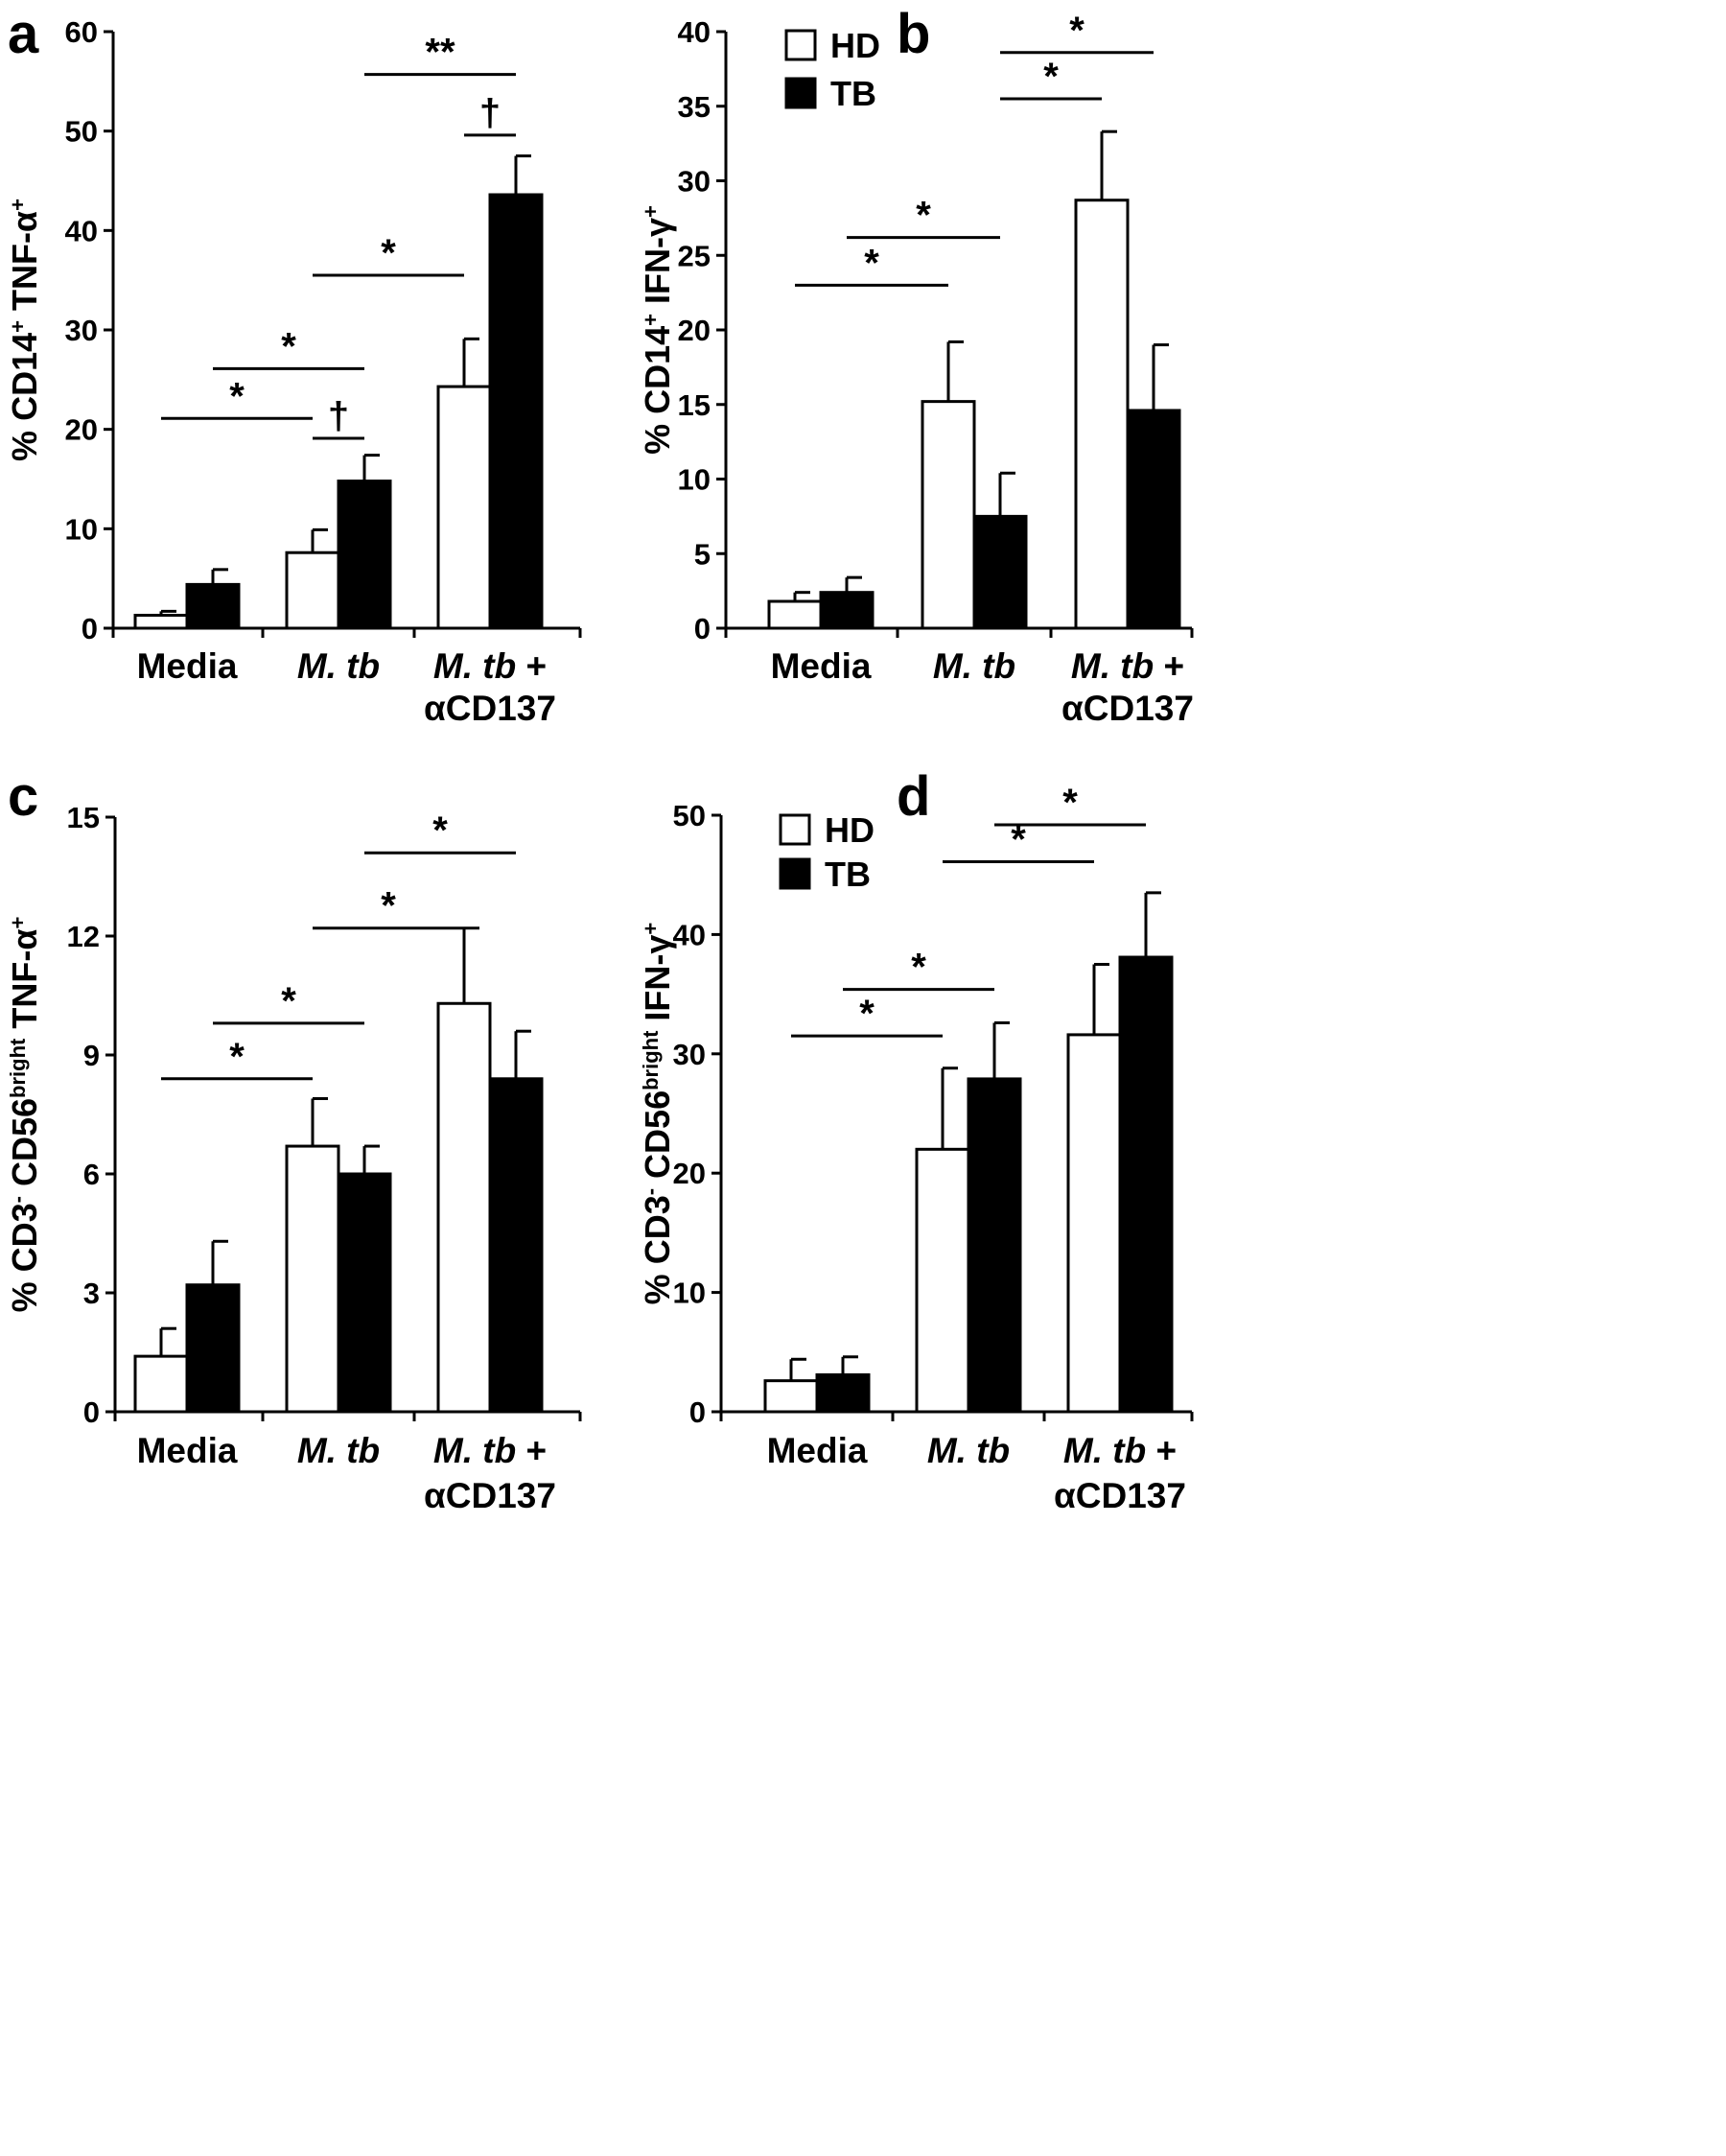 The image size is (1726, 2156). I want to click on y-tick-label: 60, so click(81, 32).